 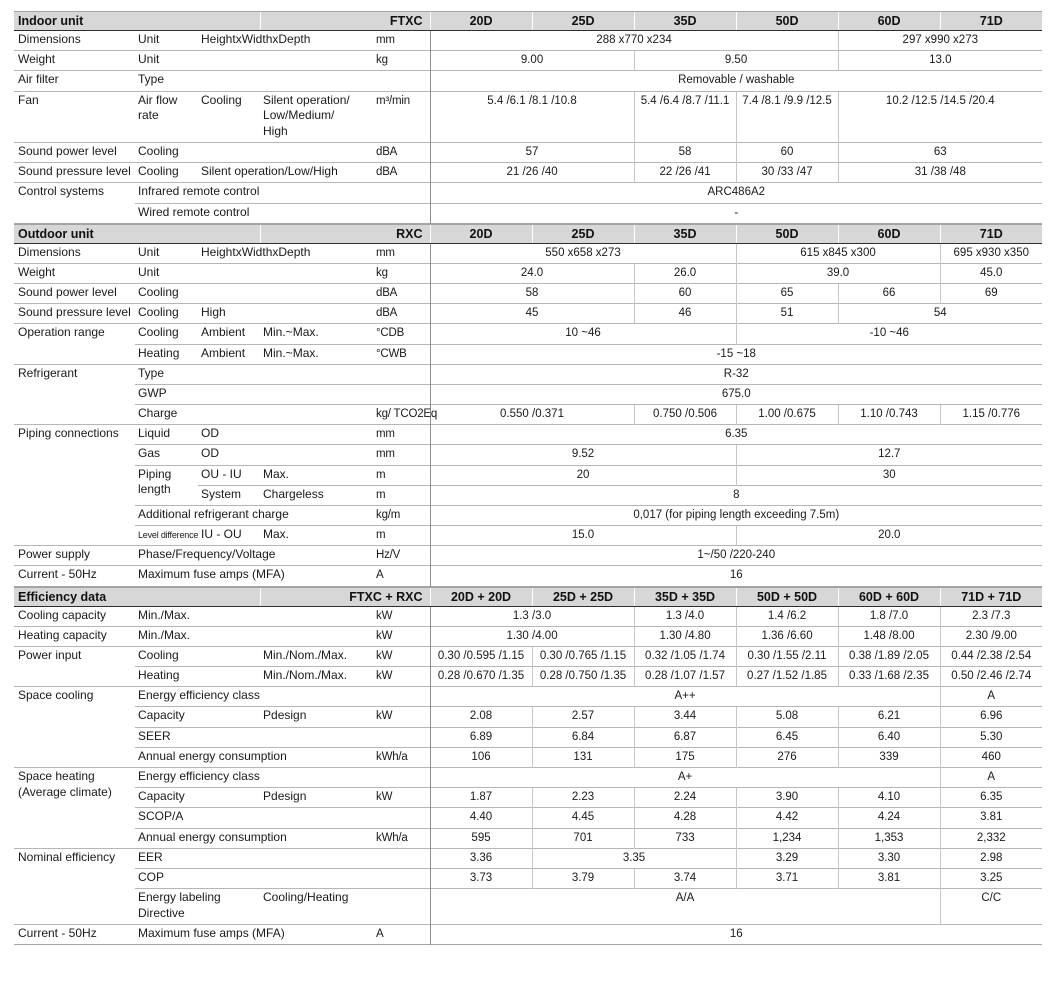 I want to click on unit-label: °CWB, so click(x=402, y=354).